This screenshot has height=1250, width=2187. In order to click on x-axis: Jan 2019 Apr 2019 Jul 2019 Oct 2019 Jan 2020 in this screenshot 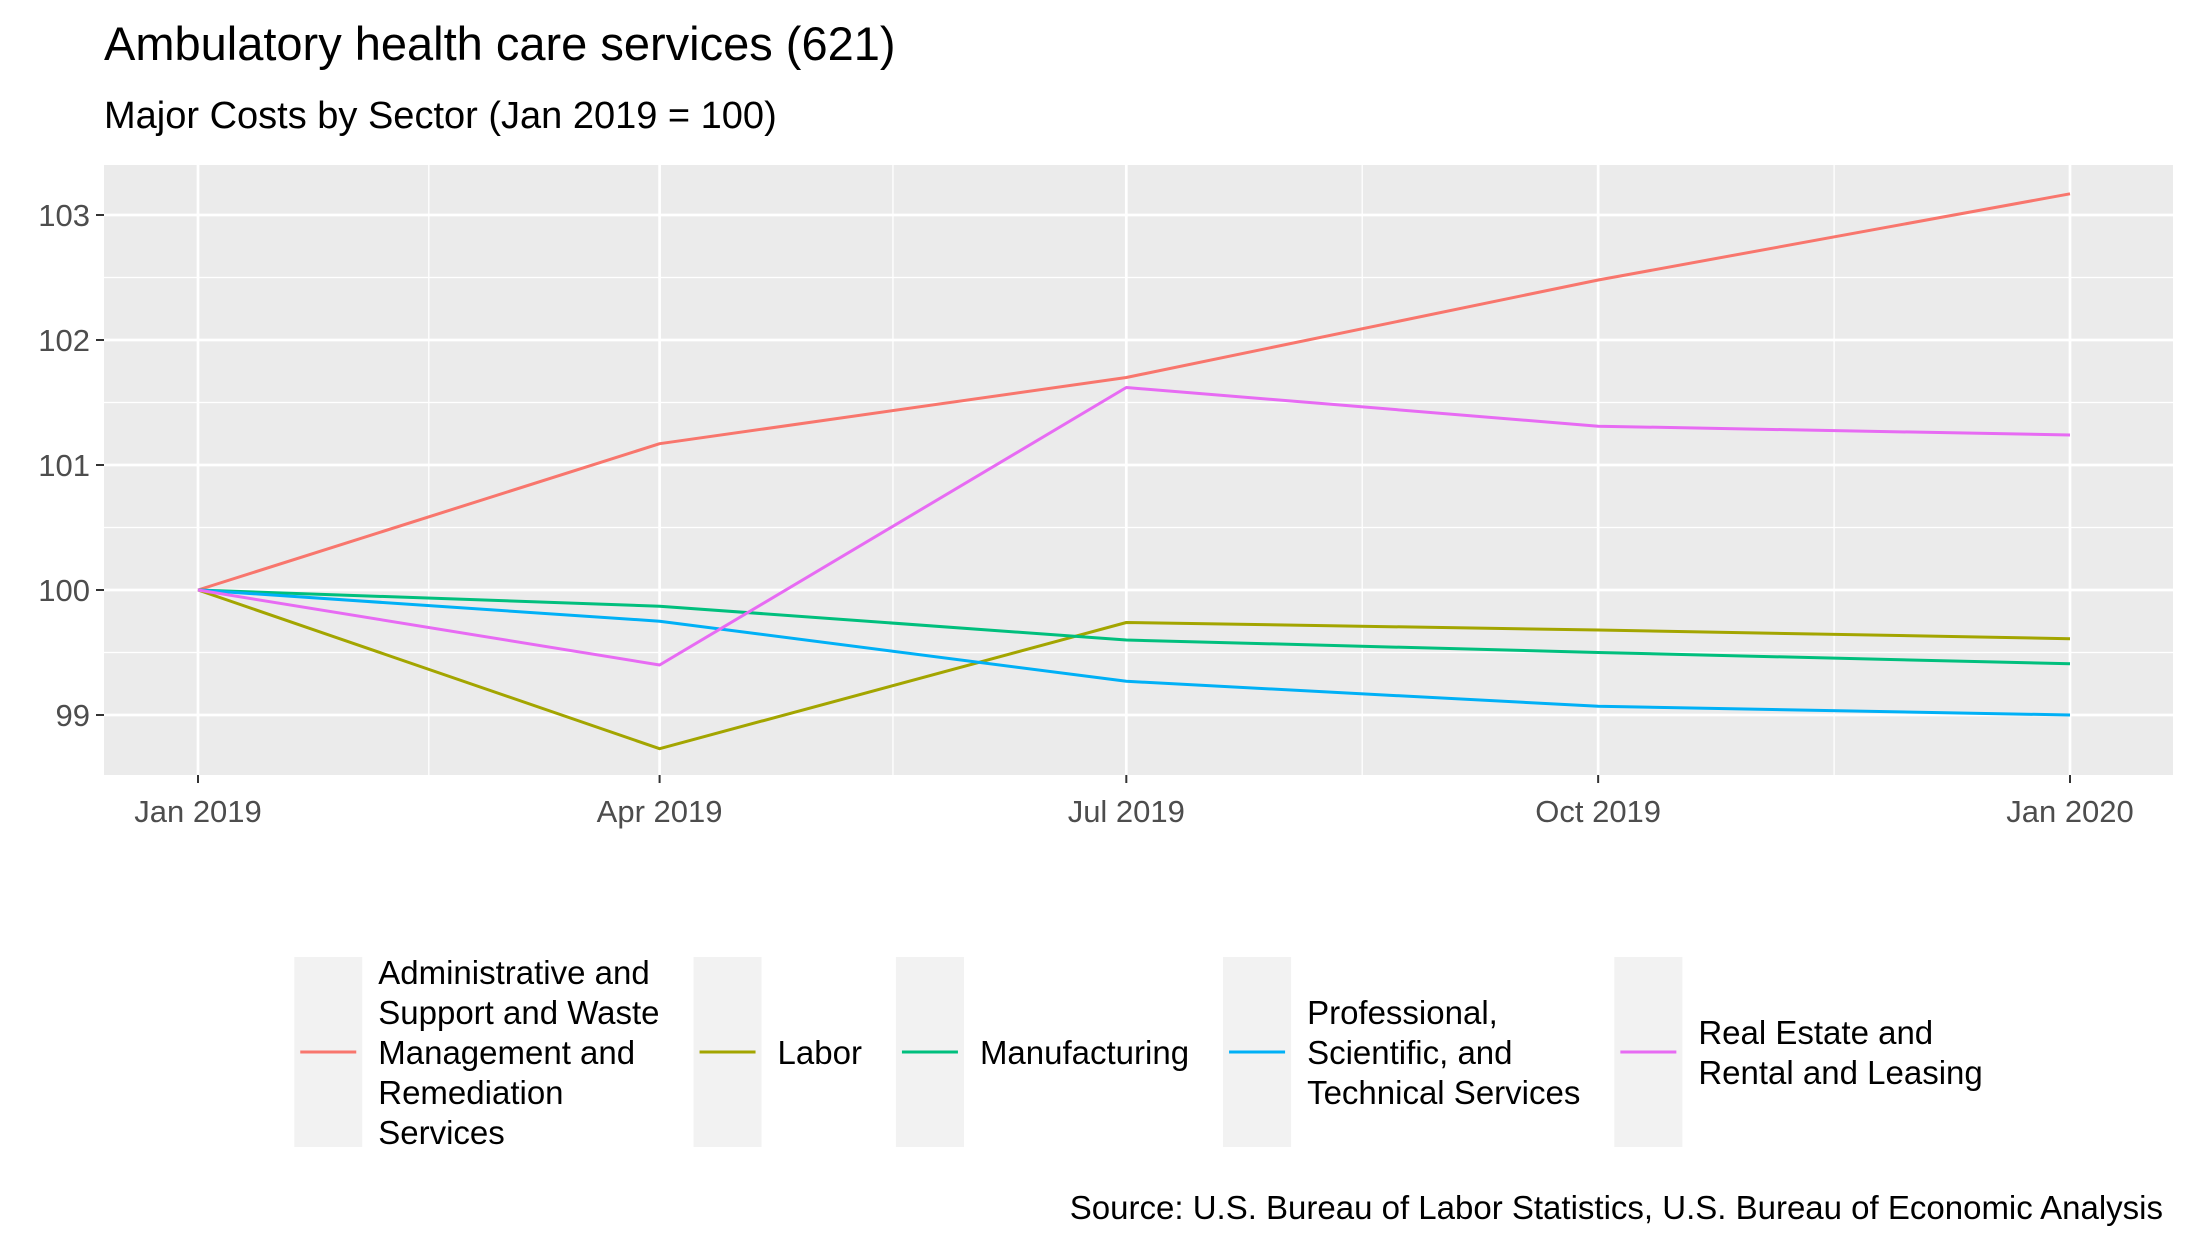, I will do `click(1134, 802)`.